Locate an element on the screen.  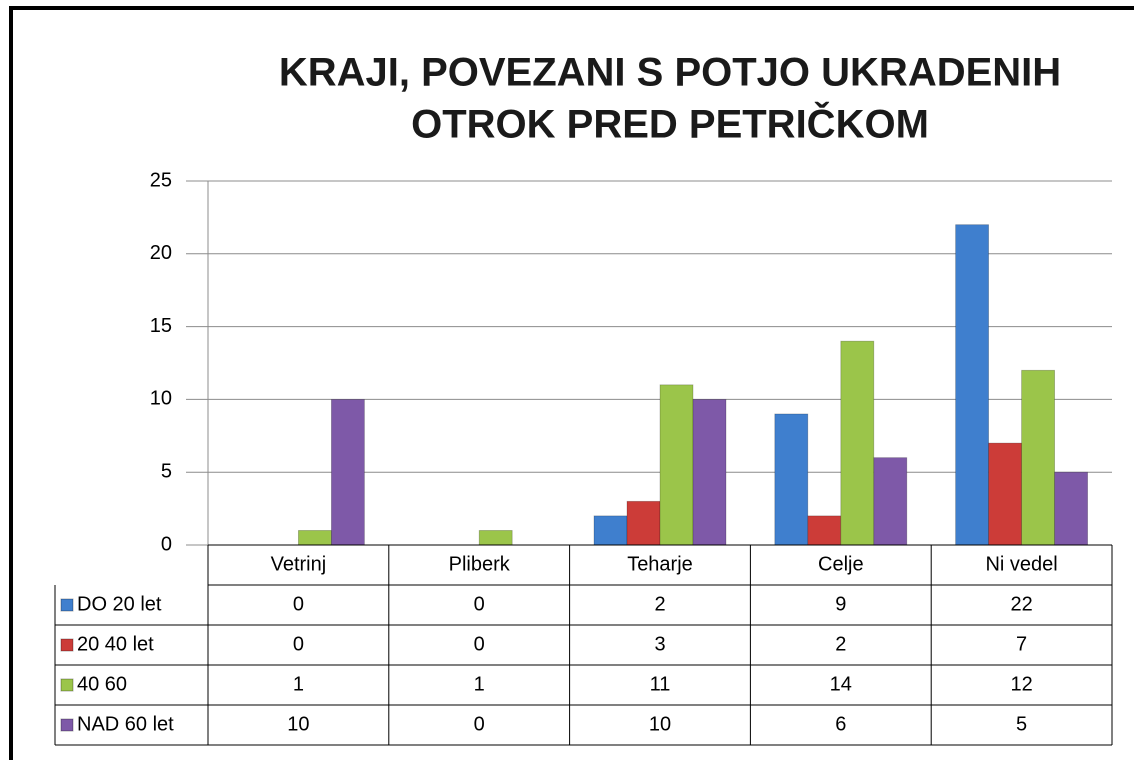
chart-title: OTROK PRED PETRIČKOM is located at coordinates (670, 124).